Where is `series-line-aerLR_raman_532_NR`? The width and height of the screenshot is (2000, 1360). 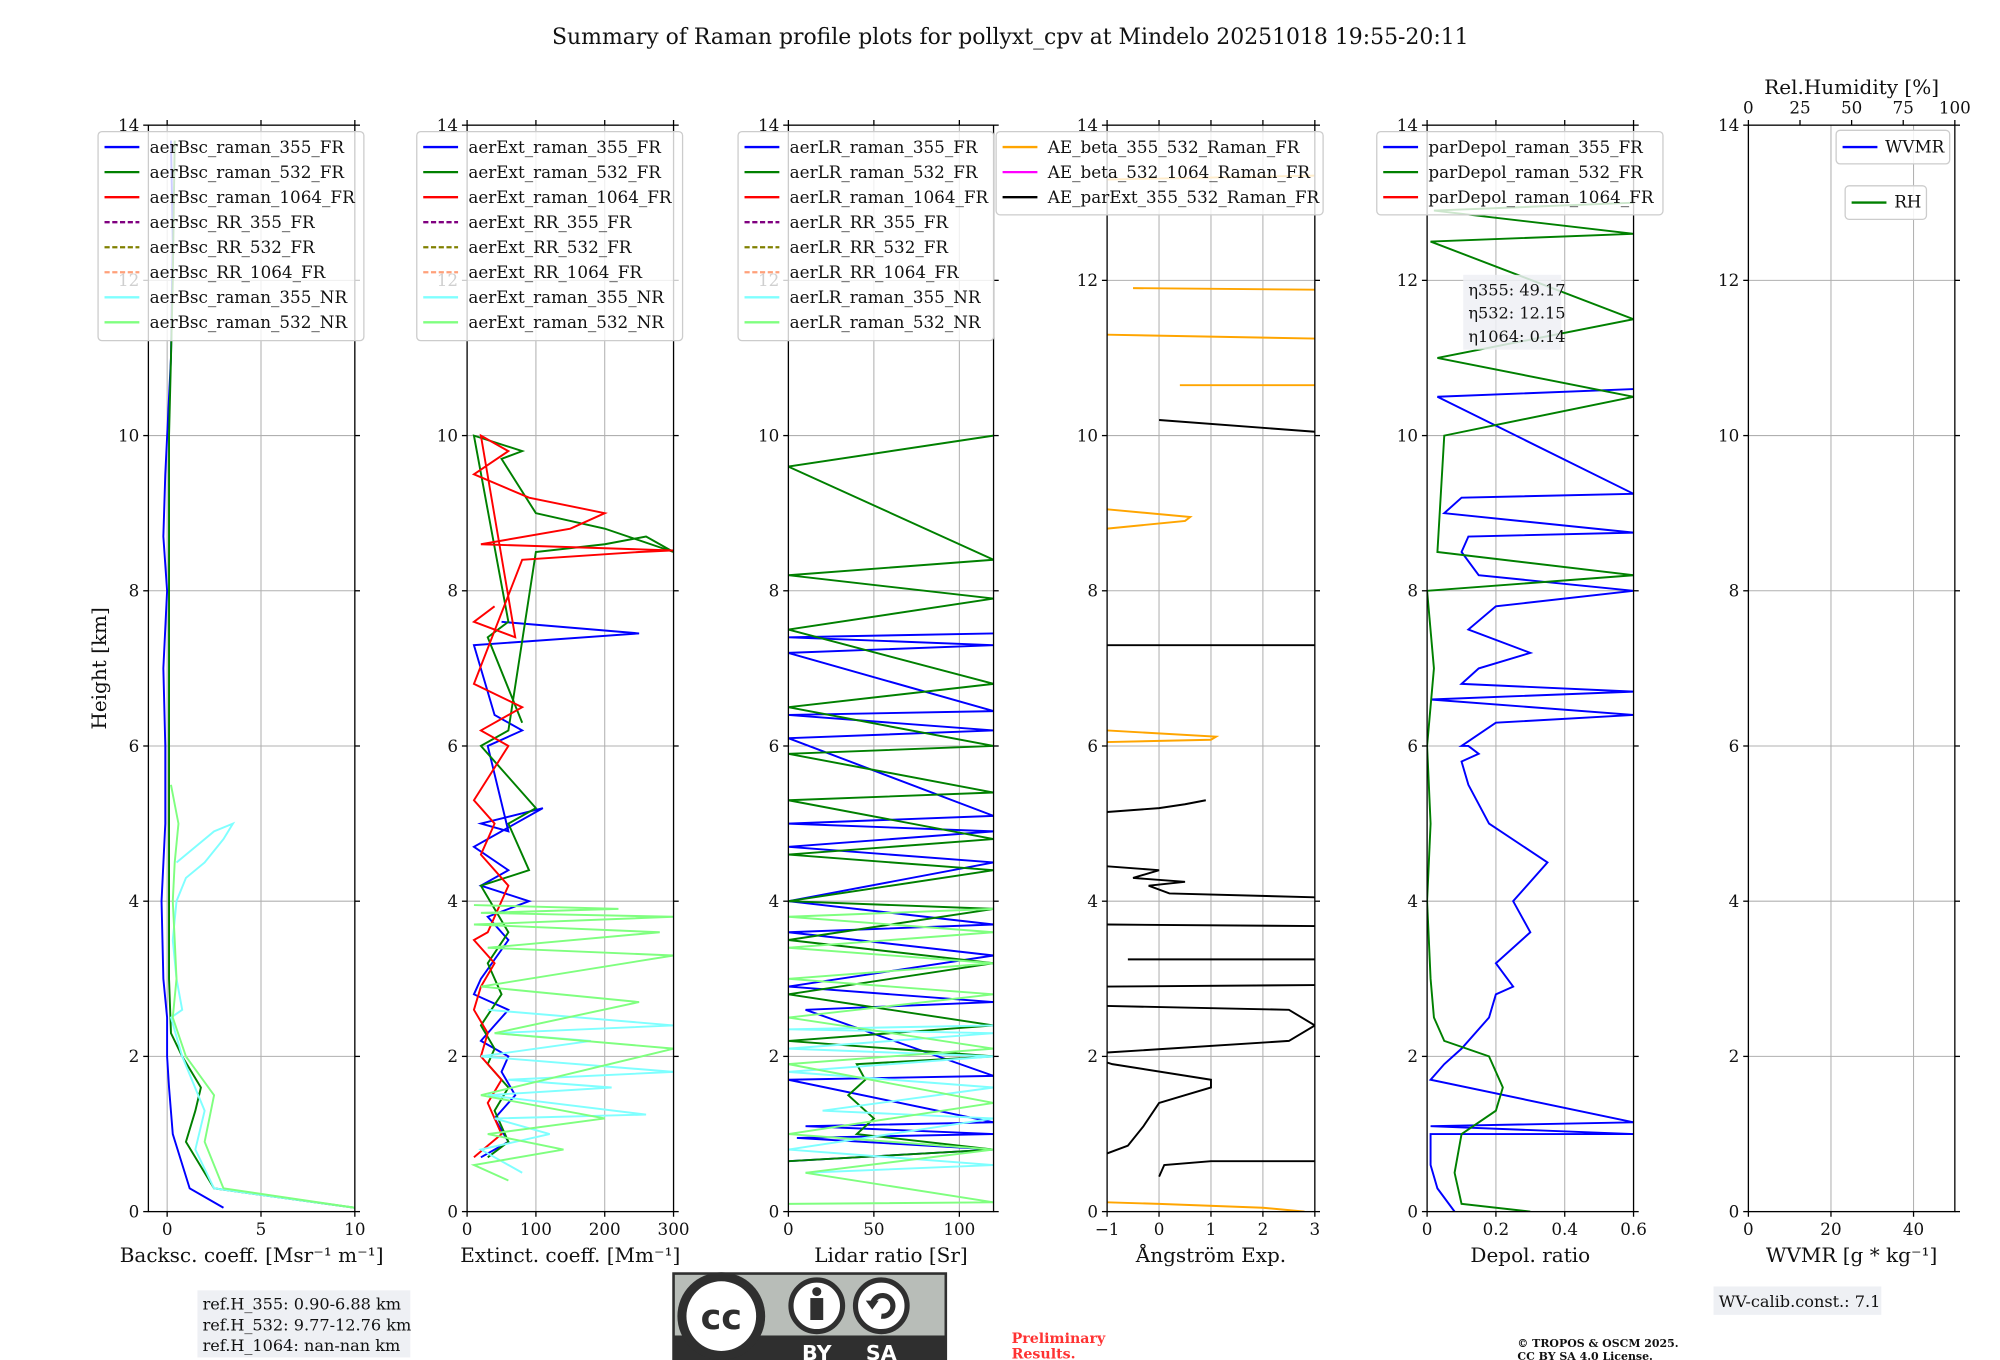
series-line-aerLR_raman_532_NR is located at coordinates (891, 1056).